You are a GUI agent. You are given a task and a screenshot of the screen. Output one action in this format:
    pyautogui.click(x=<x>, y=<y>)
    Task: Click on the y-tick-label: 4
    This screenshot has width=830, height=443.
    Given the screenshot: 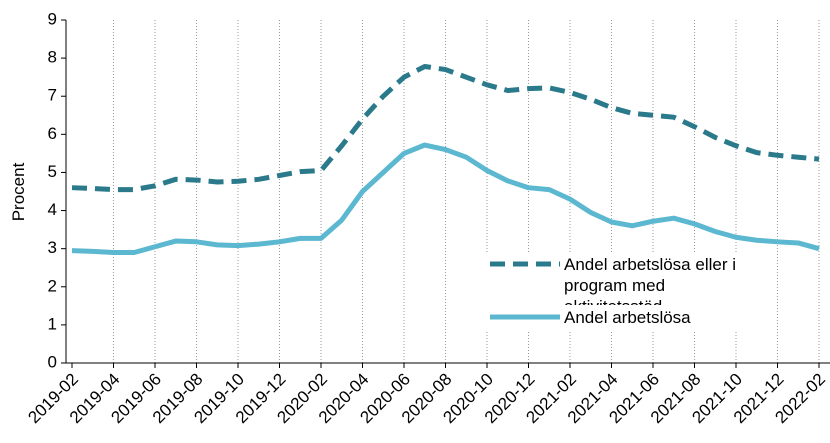 What is the action you would take?
    pyautogui.click(x=52, y=209)
    